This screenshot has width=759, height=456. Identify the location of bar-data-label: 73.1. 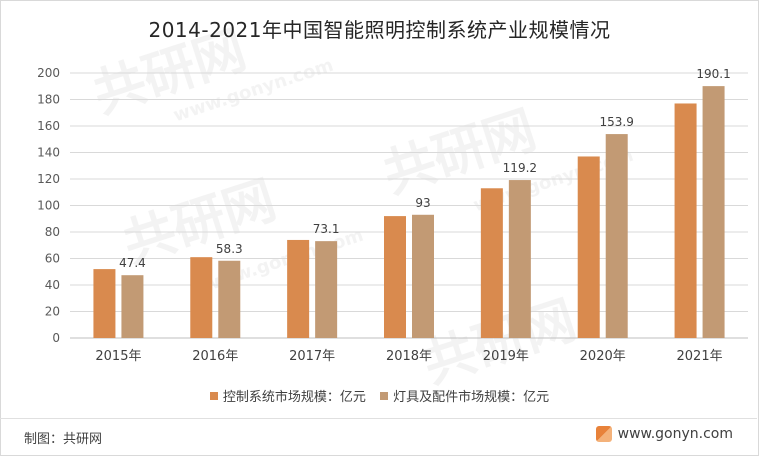
(326, 229).